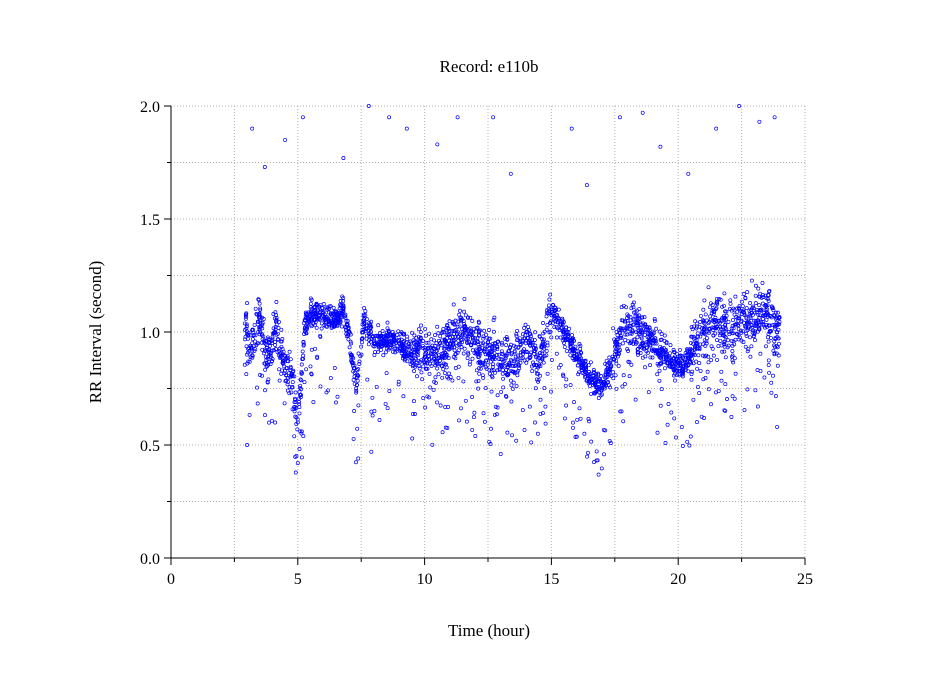 This screenshot has width=949, height=697. What do you see at coordinates (95, 332) in the screenshot?
I see `y-axis-label: RR Interval (second)` at bounding box center [95, 332].